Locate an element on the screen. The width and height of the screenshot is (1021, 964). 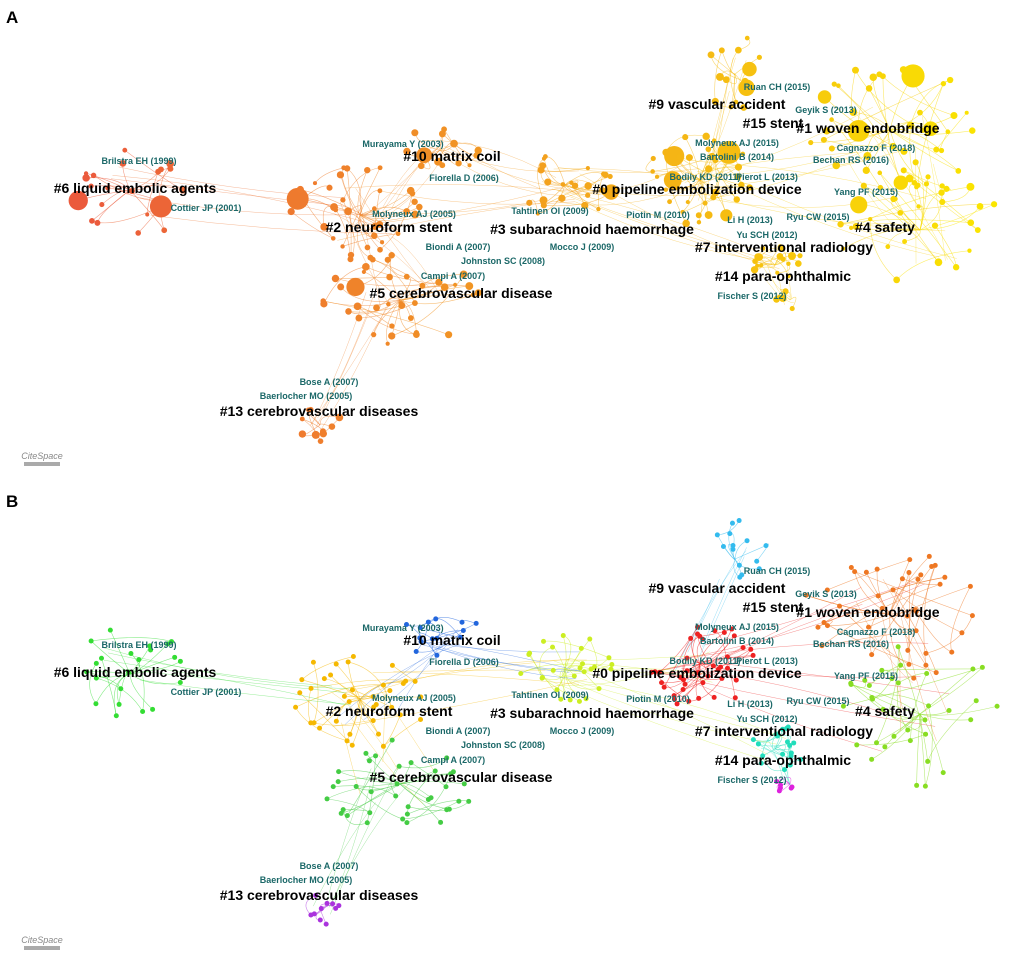
author-label: Yang PF (2015) is located at coordinates (866, 192).